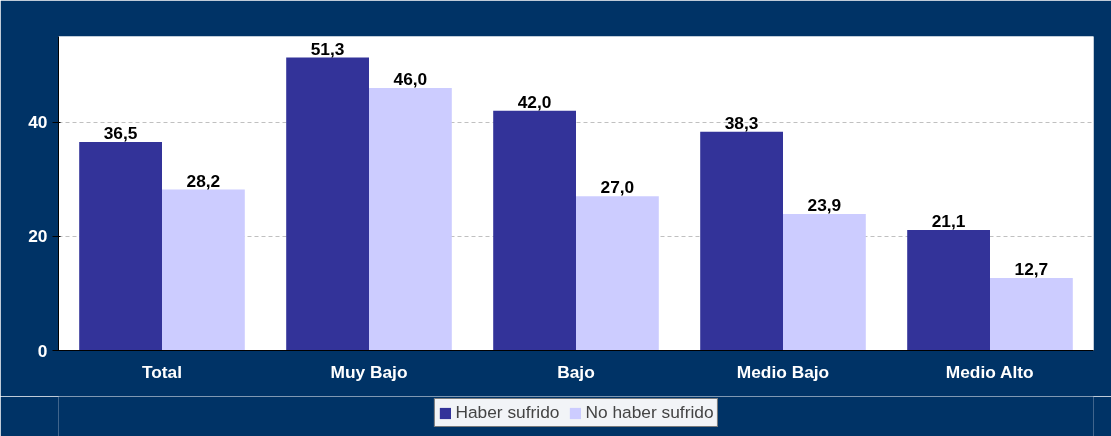 This screenshot has height=436, width=1111. What do you see at coordinates (783, 371) in the screenshot?
I see `x-tick-label: Medio Bajo` at bounding box center [783, 371].